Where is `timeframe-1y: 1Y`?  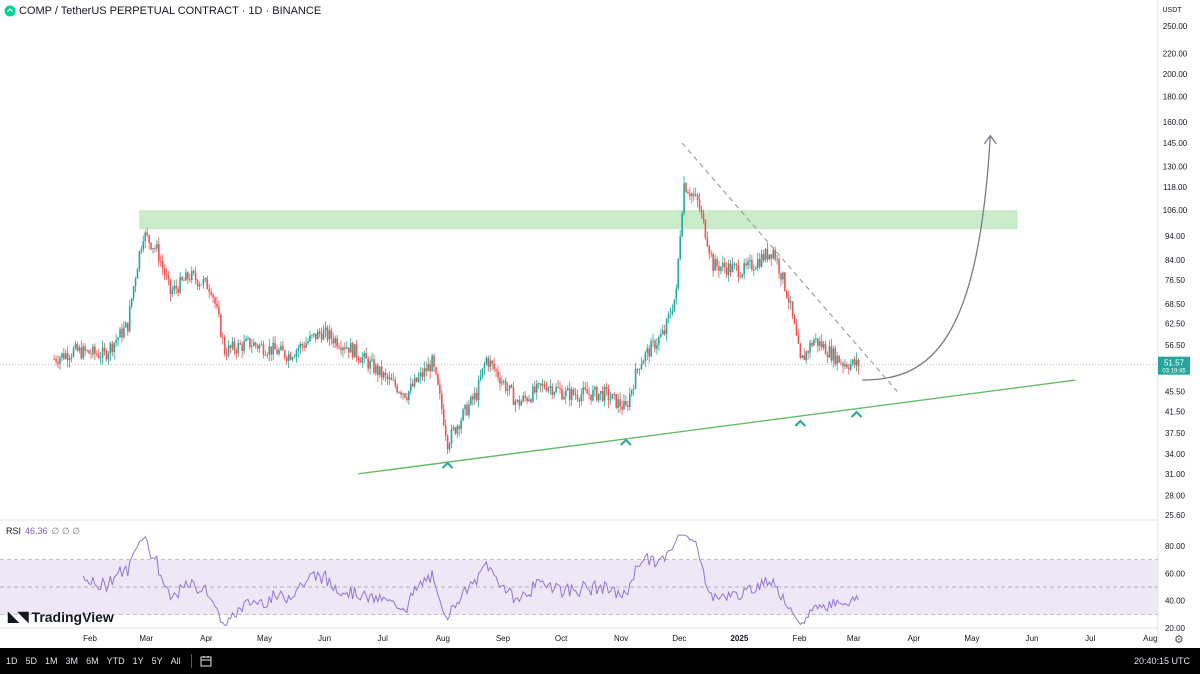
timeframe-1y: 1Y is located at coordinates (138, 661).